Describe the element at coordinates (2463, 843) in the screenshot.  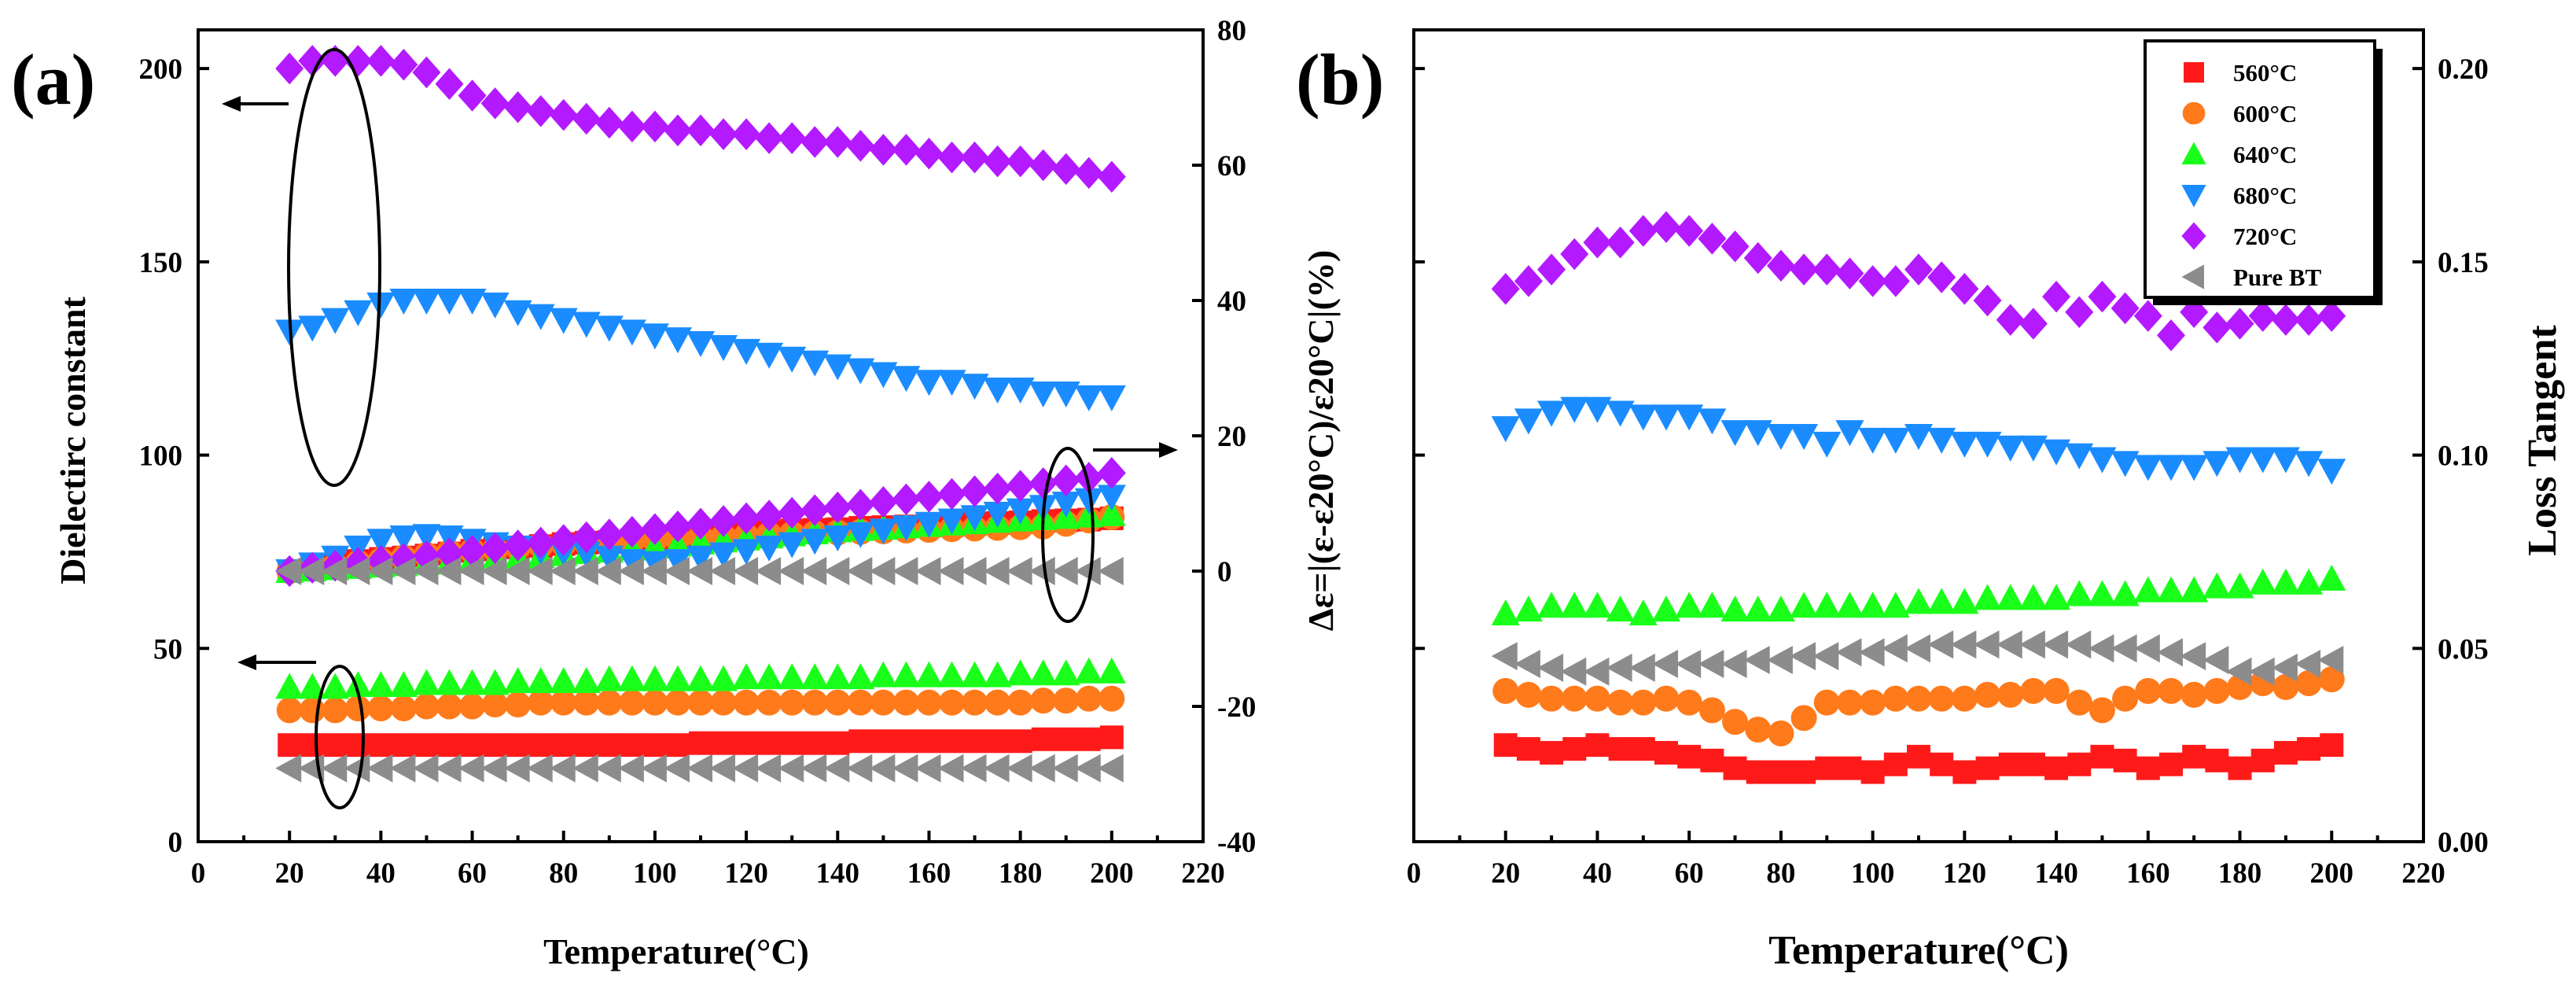
I see `y-tick-label: 0.00` at that location.